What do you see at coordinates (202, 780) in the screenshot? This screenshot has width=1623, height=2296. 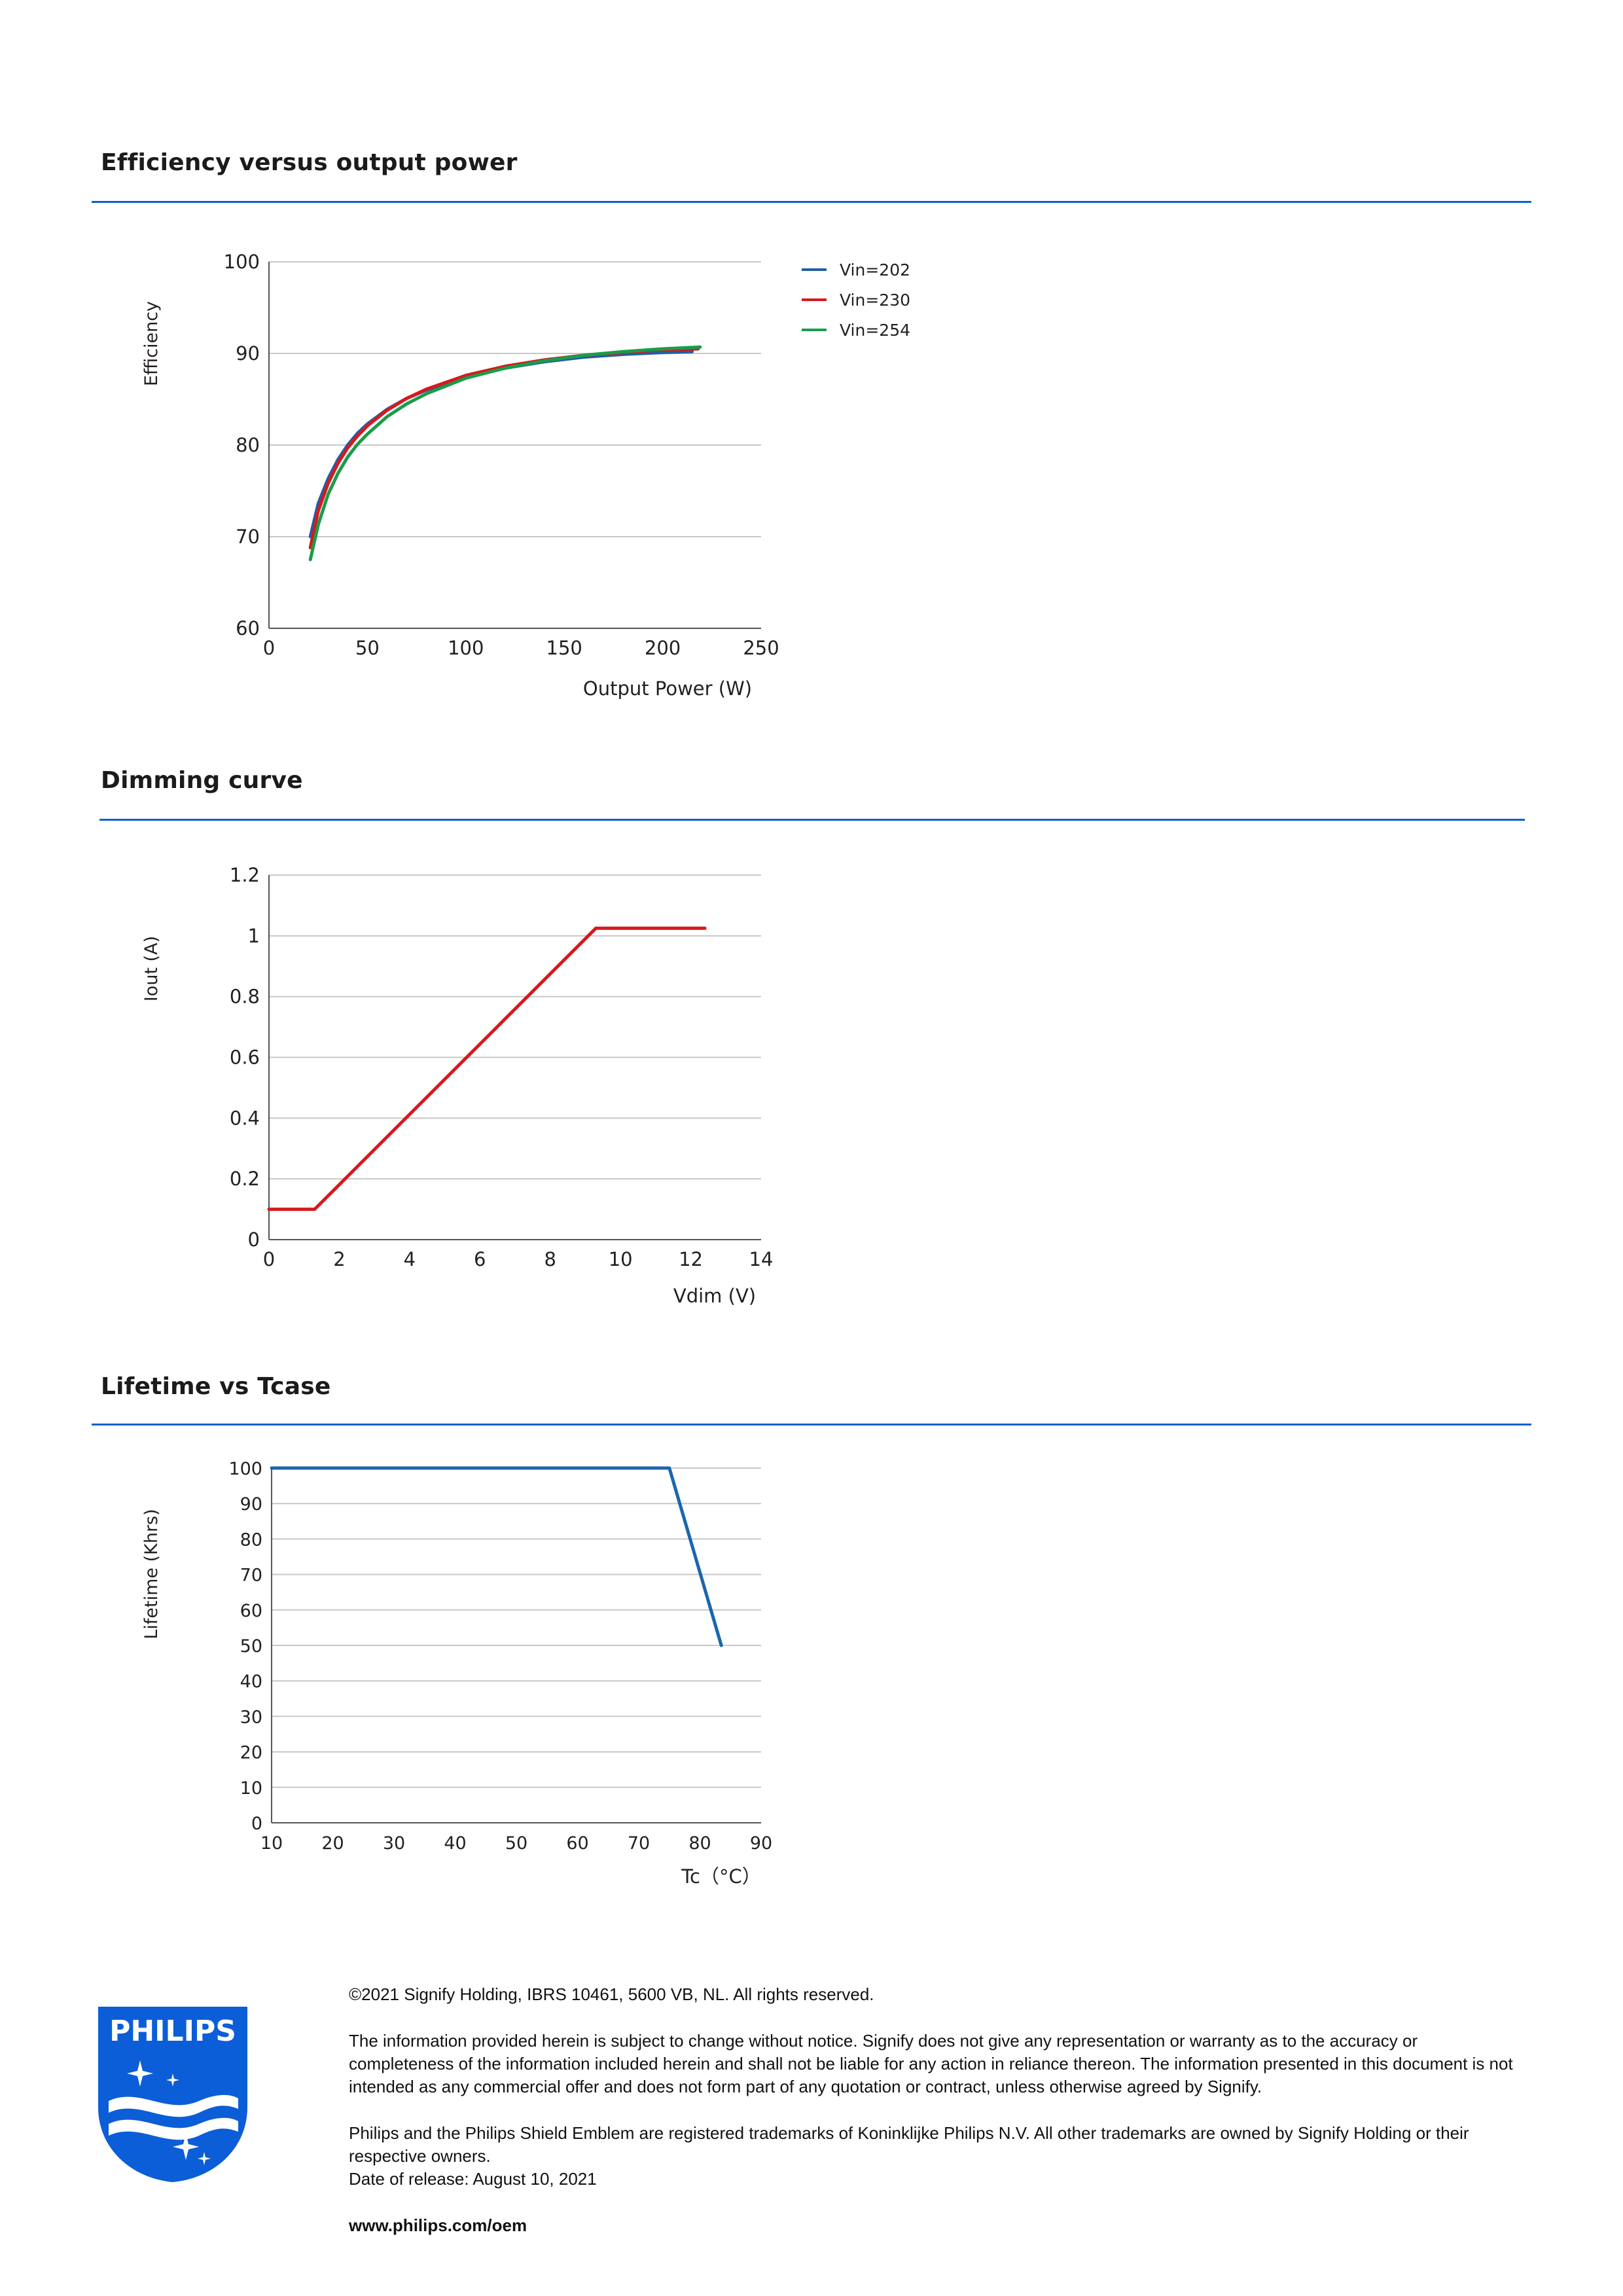 I see `dimming-section-title: Dimming curve` at bounding box center [202, 780].